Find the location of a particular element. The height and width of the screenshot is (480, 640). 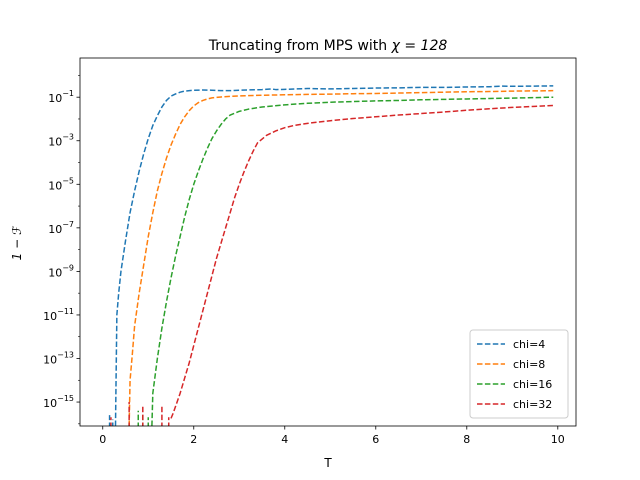

legend-label: chi=8 is located at coordinates (529, 364).